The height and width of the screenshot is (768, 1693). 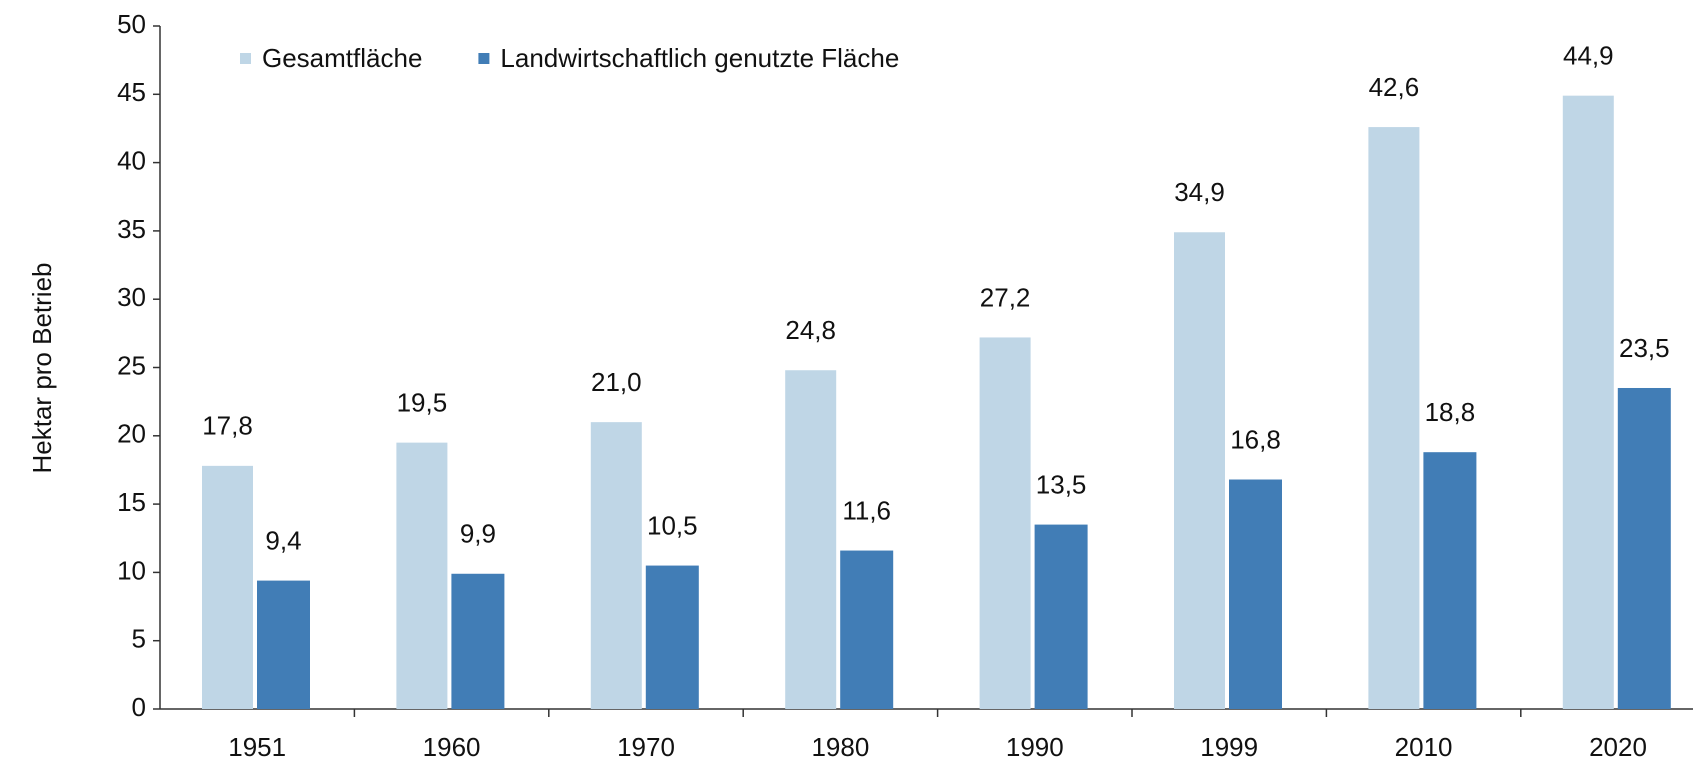 What do you see at coordinates (1394, 87) in the screenshot?
I see `value-label: 42,6` at bounding box center [1394, 87].